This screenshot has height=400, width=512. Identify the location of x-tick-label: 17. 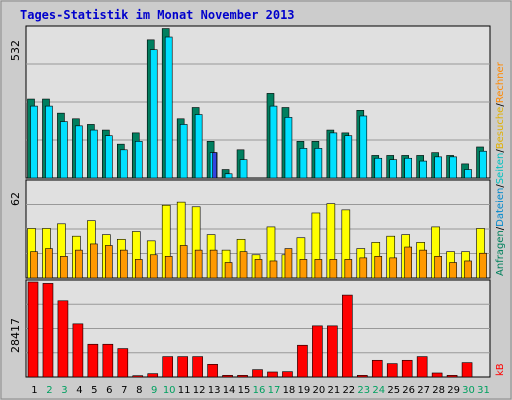
(274, 390).